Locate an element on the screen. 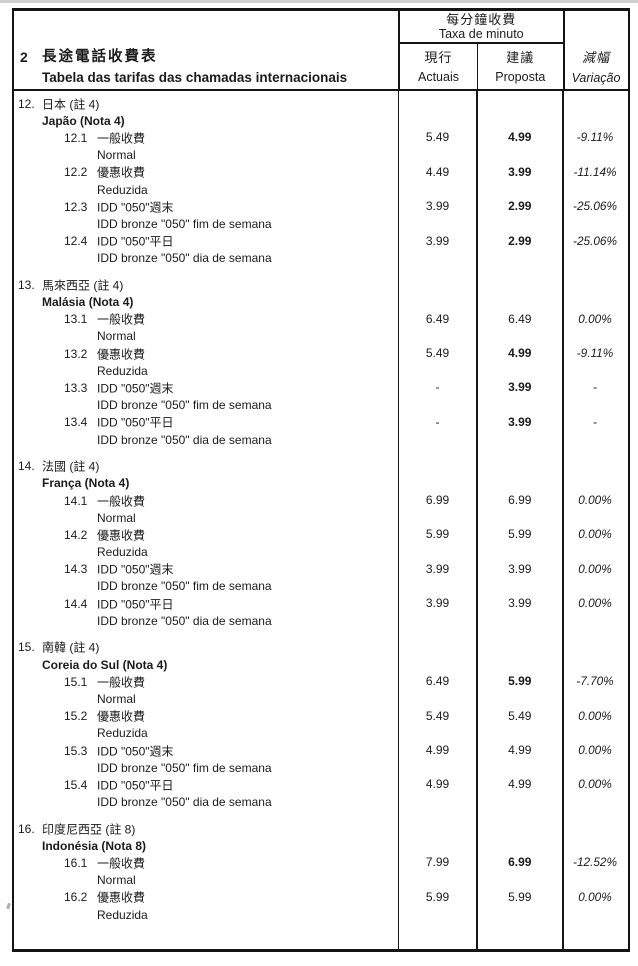 Image resolution: width=638 pixels, height=966 pixels. section-heading-row: 13. 馬來西亞 (註 4) is located at coordinates (321, 284).